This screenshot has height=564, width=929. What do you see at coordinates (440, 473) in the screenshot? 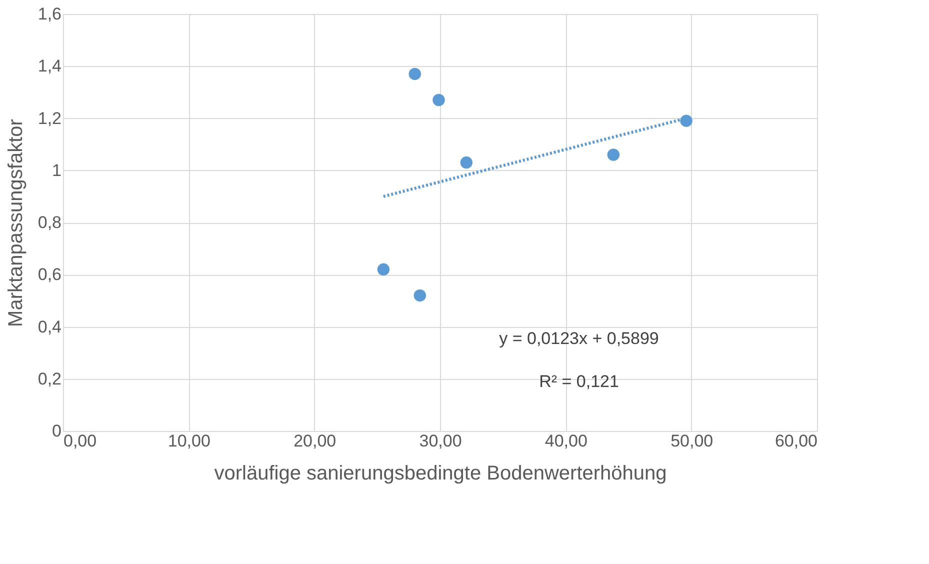
I see `x-axis-title: vorläufige sanierungsbedingte Bodenwerterhöhung` at bounding box center [440, 473].